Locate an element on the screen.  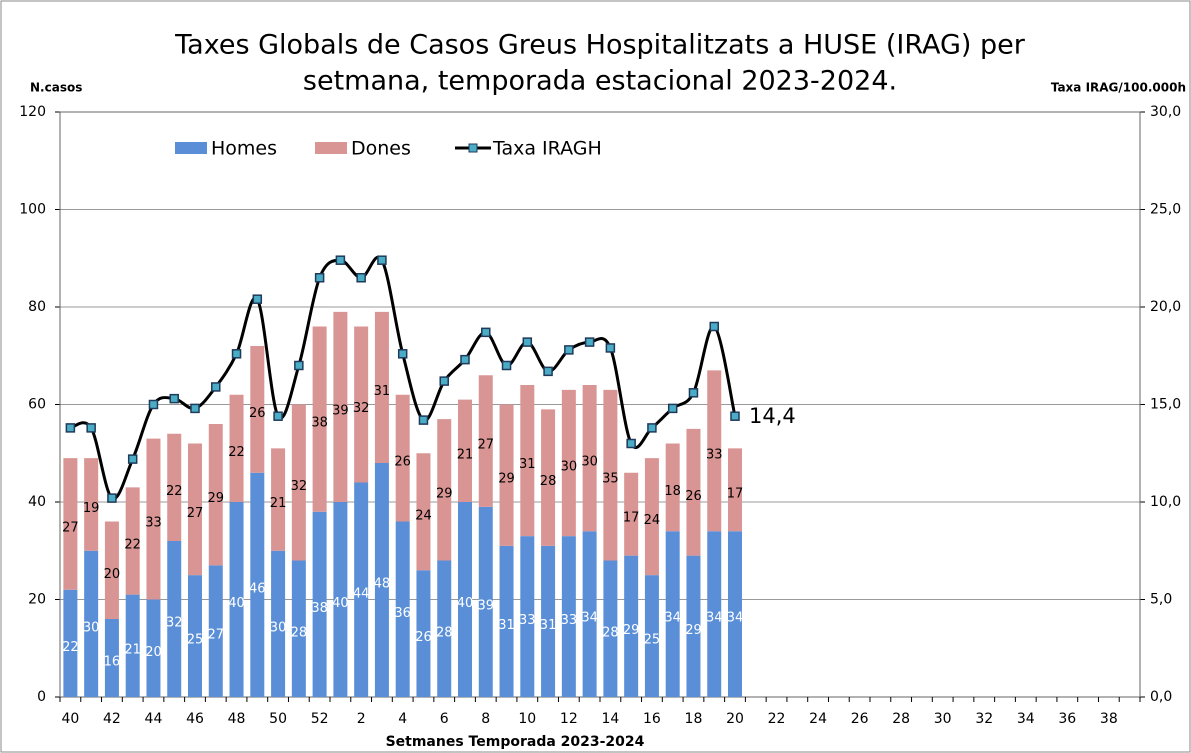
bar-value-label: 44 is located at coordinates (361, 593).